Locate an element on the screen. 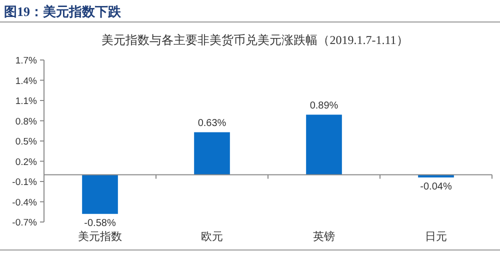  y-tick-label: 1.4% is located at coordinates (26, 81).